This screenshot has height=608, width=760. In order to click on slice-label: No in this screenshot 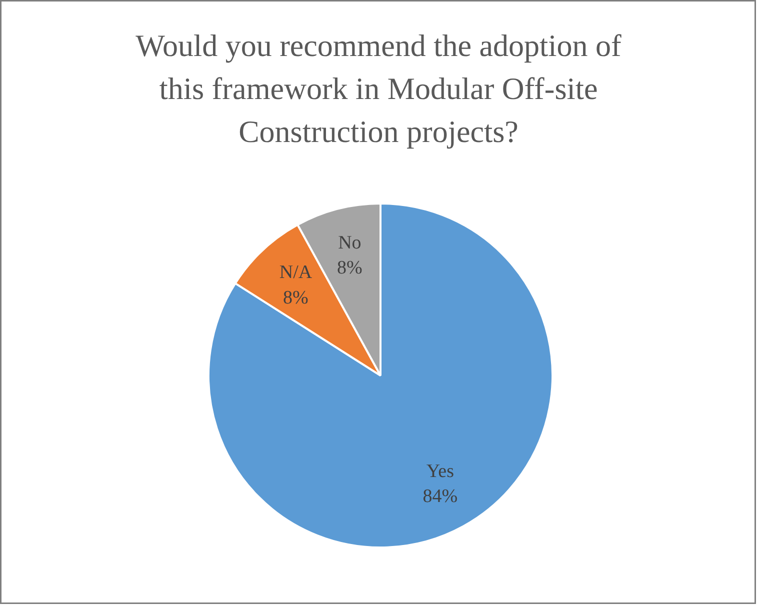, I will do `click(350, 243)`.